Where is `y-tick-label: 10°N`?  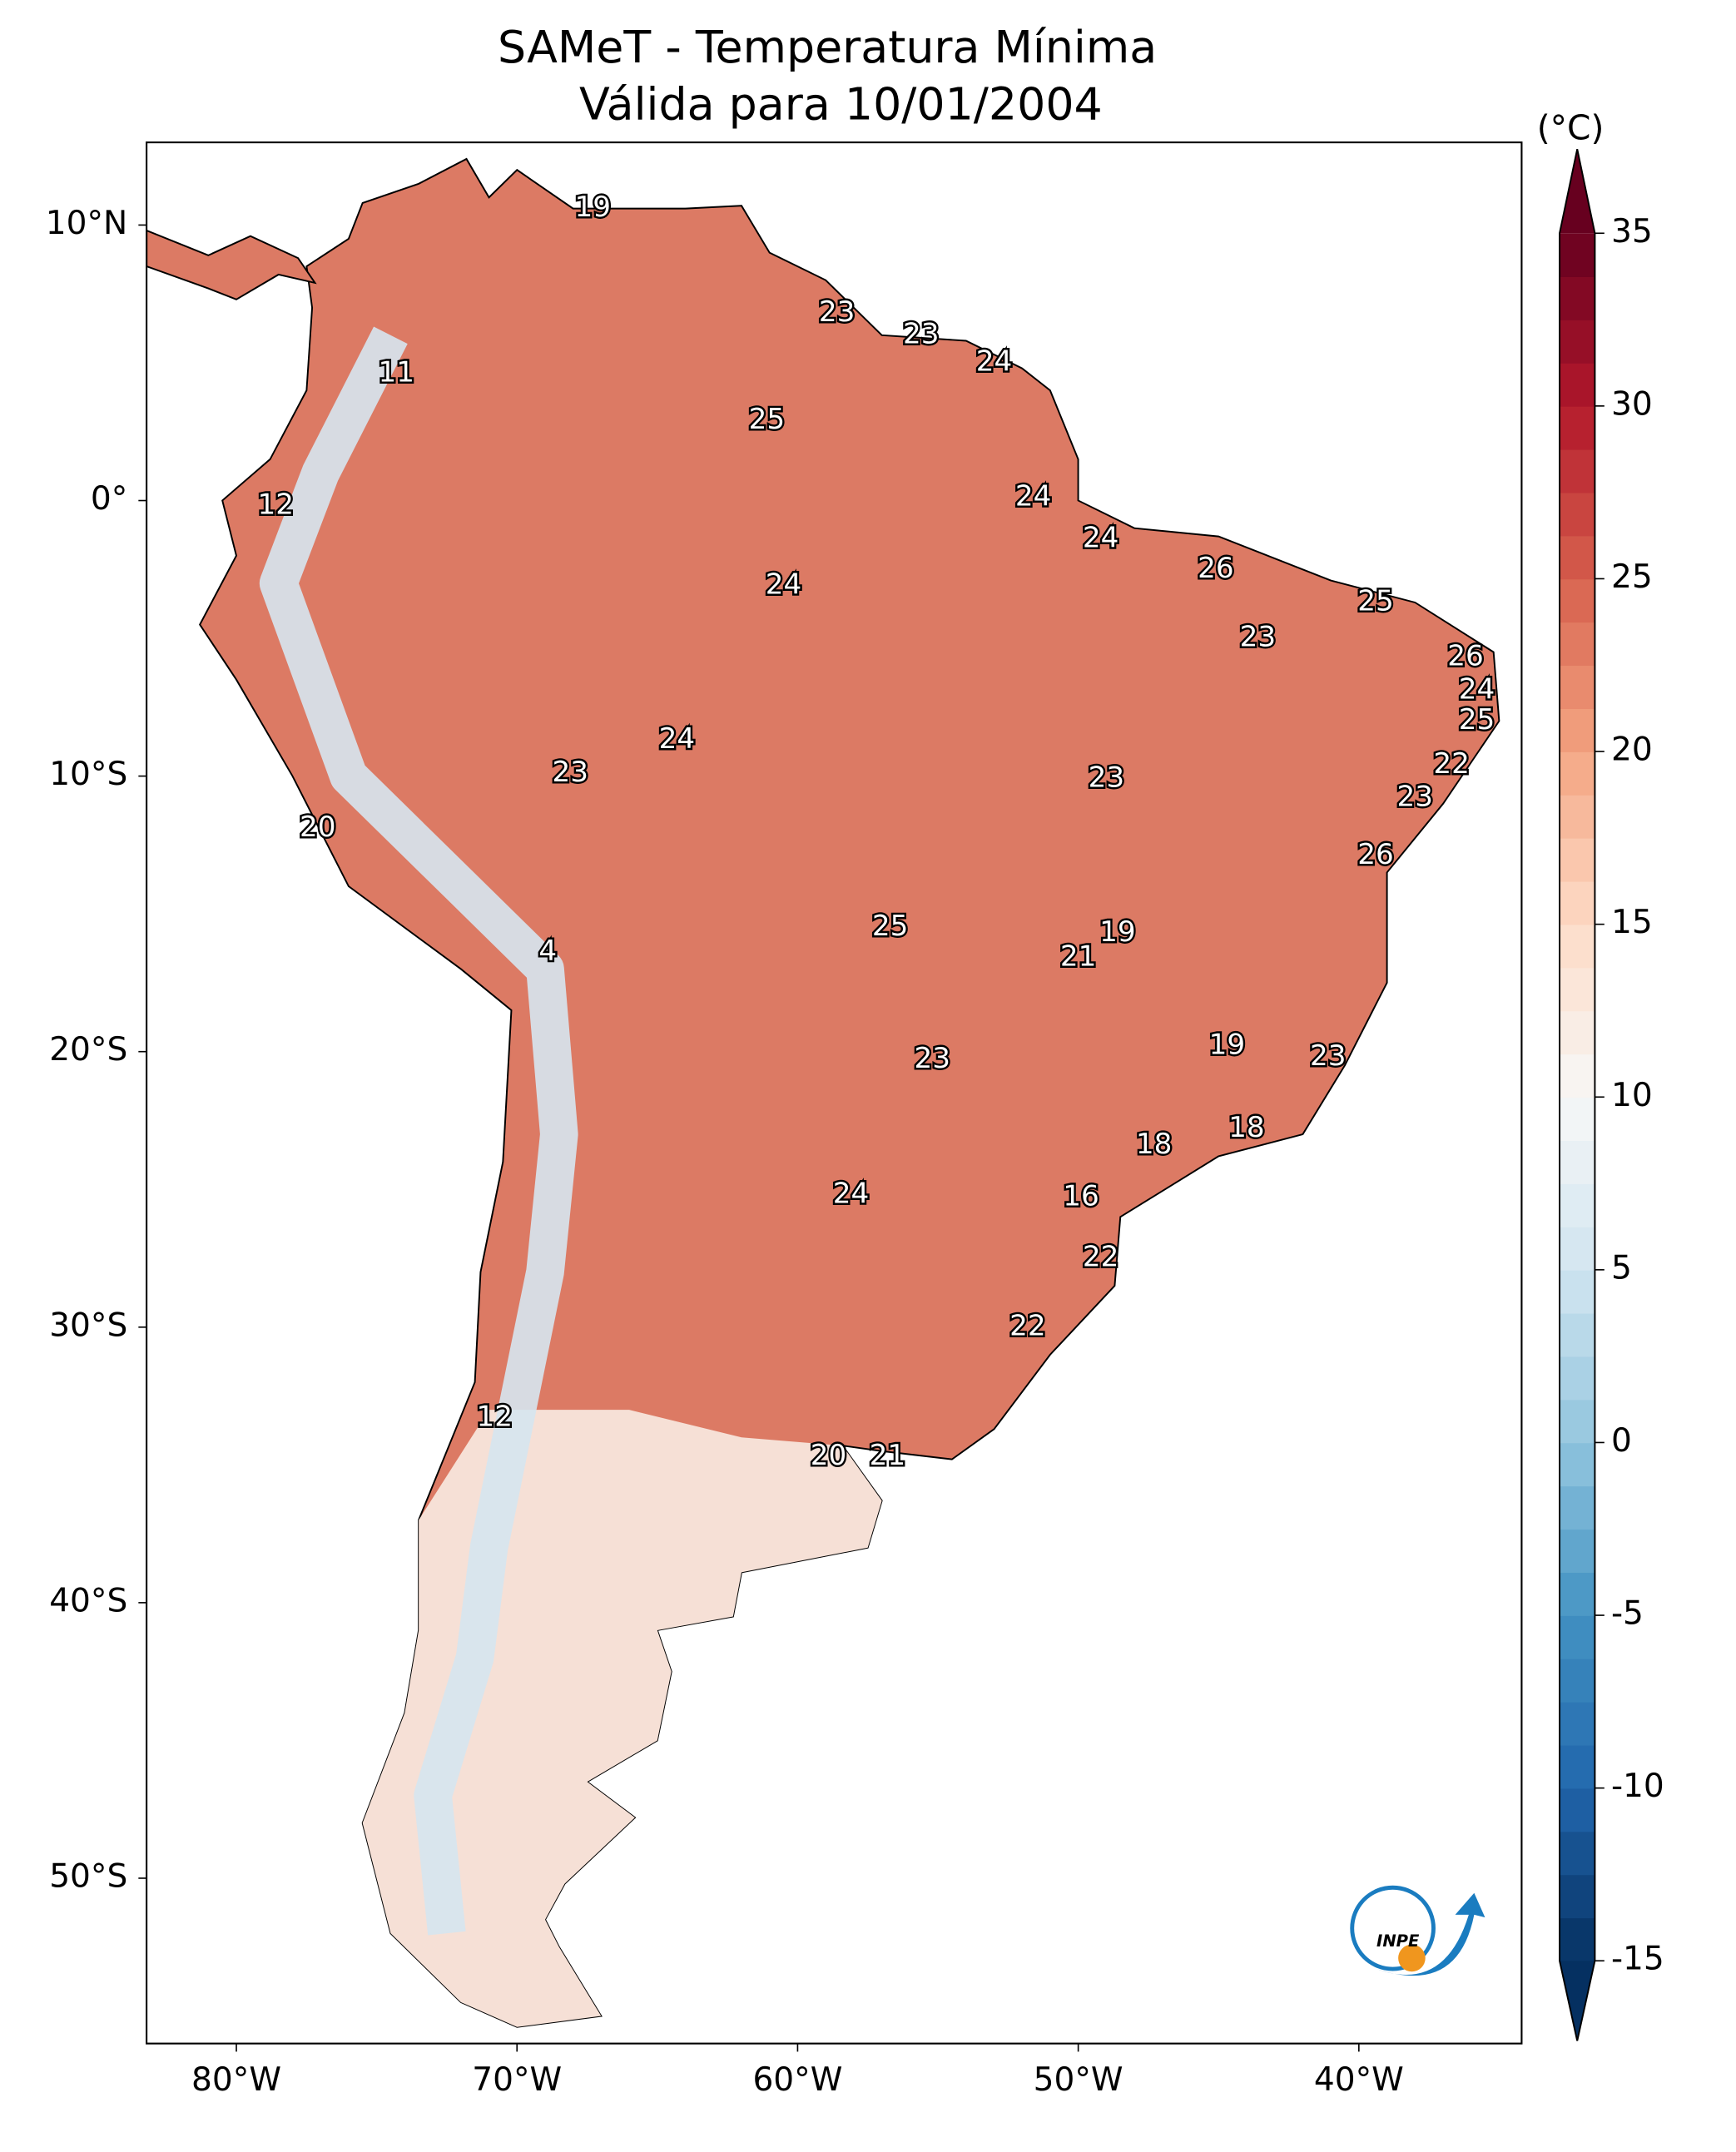
y-tick-label: 10°N is located at coordinates (87, 223).